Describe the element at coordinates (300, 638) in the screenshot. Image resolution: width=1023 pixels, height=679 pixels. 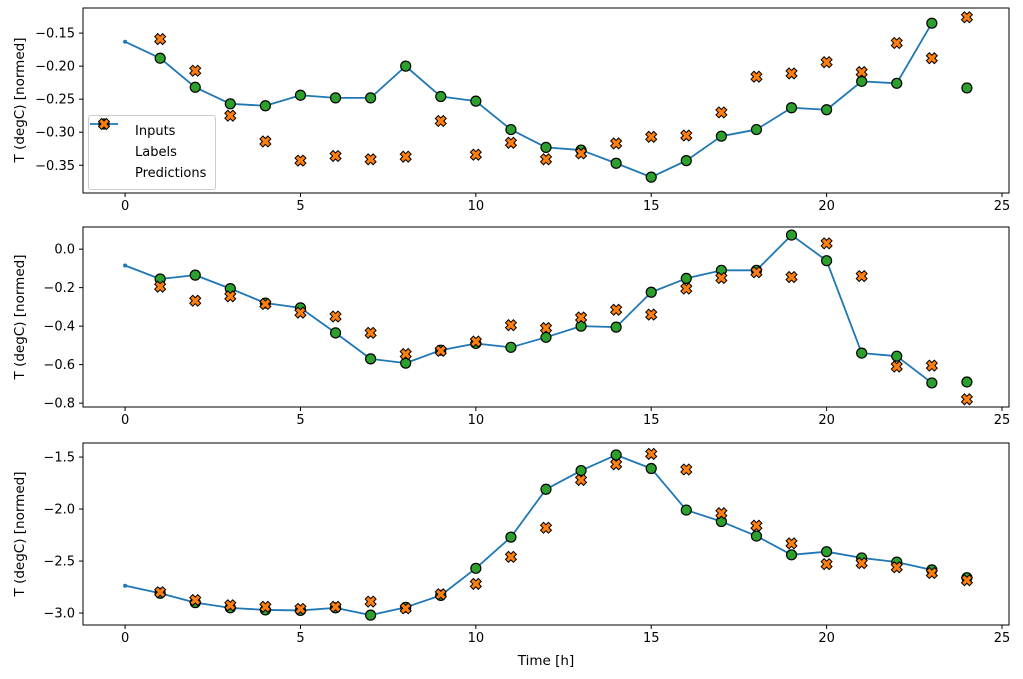
I see `x-tick-label: 5` at that location.